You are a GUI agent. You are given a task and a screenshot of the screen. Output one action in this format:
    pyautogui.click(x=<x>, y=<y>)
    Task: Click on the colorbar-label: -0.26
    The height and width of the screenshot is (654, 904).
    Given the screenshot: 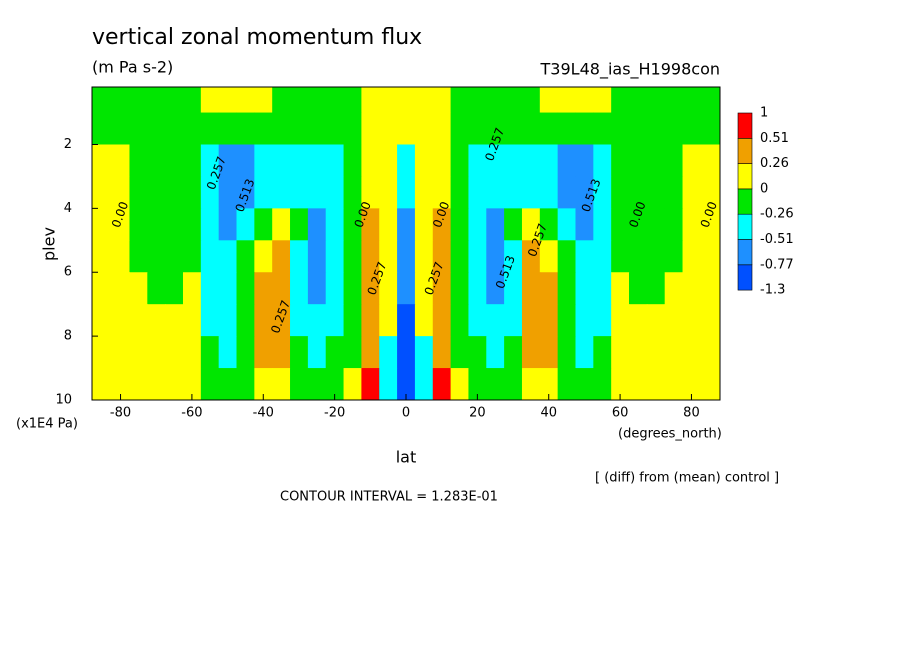 What is the action you would take?
    pyautogui.click(x=777, y=214)
    